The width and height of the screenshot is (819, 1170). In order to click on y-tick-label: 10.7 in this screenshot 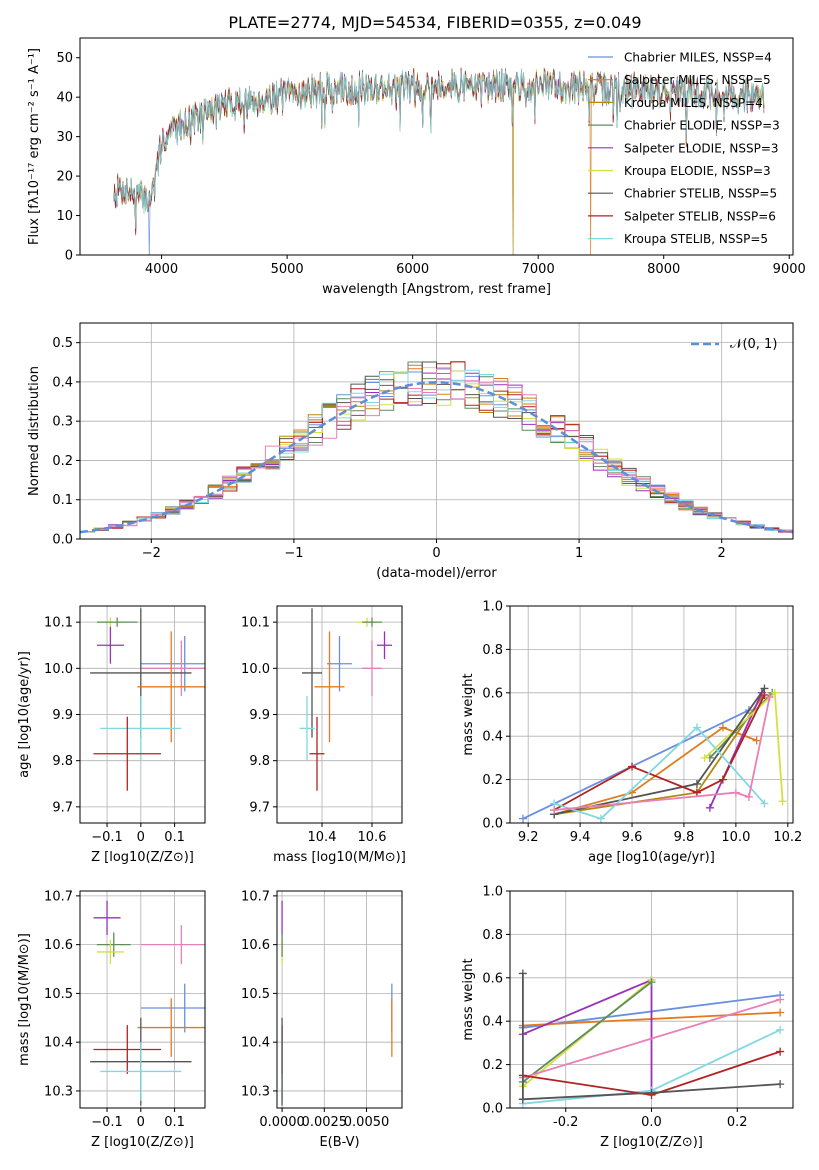, I will do `click(255, 896)`.